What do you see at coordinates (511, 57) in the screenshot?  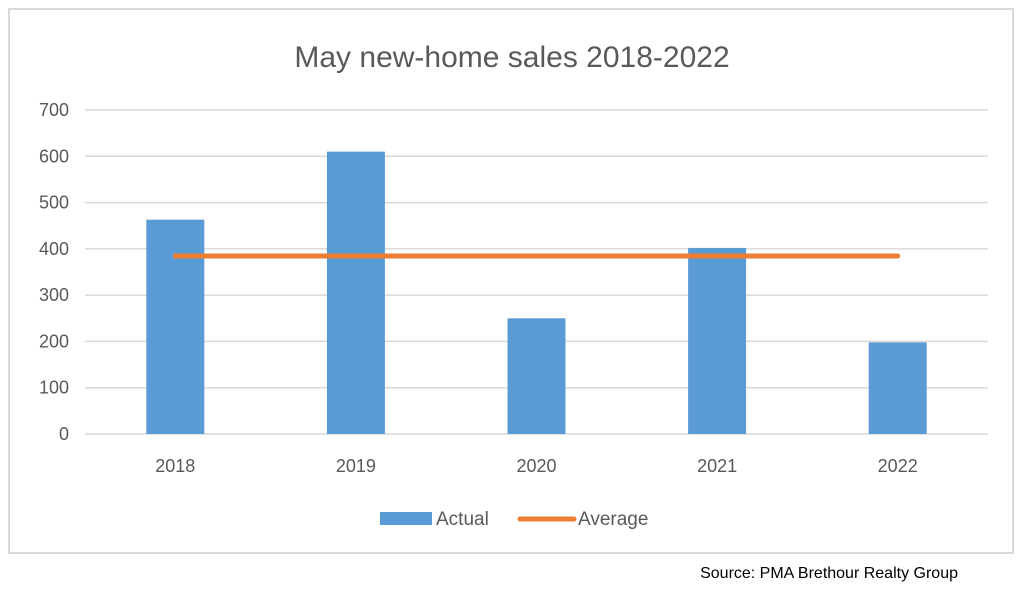 I see `chart-title: May new-home sales 2018-2022` at bounding box center [511, 57].